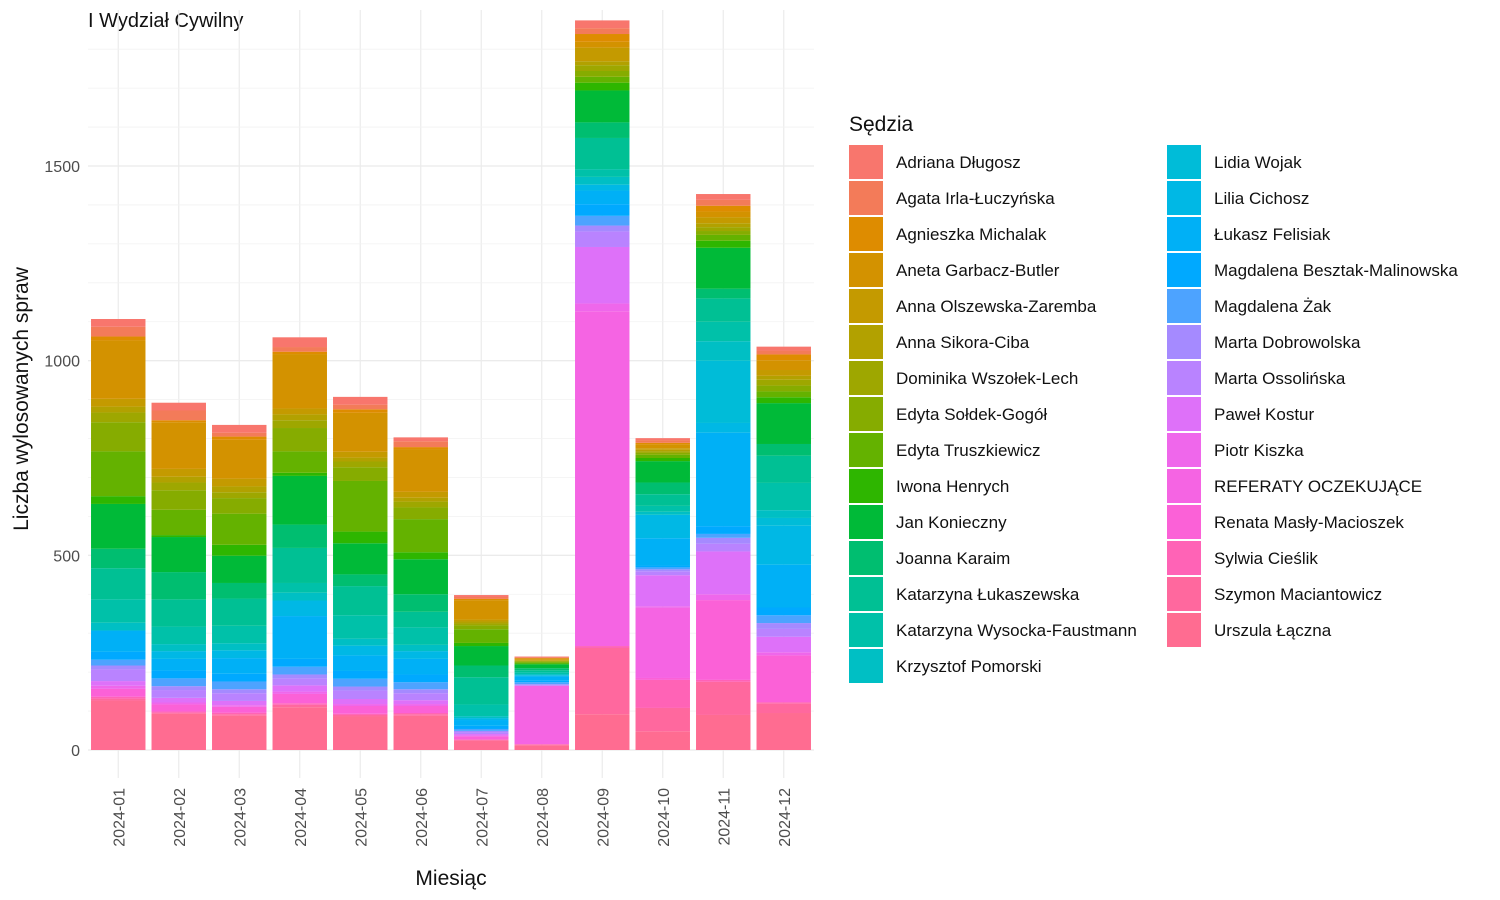  Describe the element at coordinates (420, 710) in the screenshot. I see `bar-segment: Renata Masły-Macioszek: 18` at that location.